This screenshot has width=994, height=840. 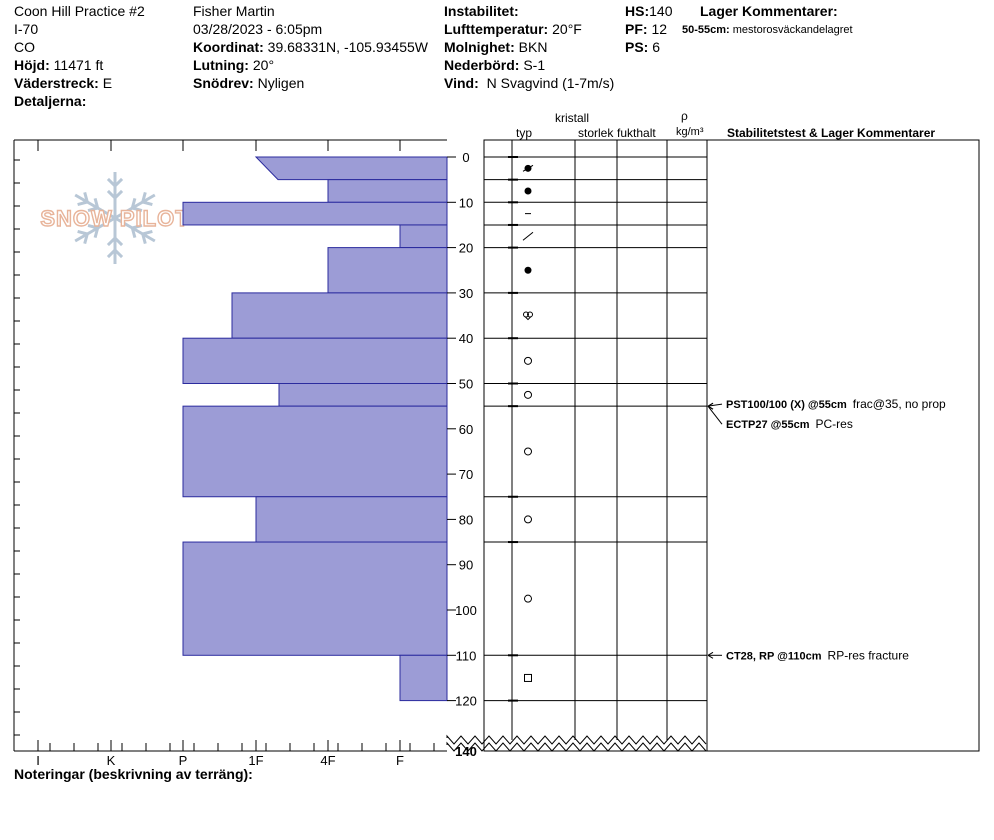 I want to click on column-rho: ρ, so click(x=684, y=116).